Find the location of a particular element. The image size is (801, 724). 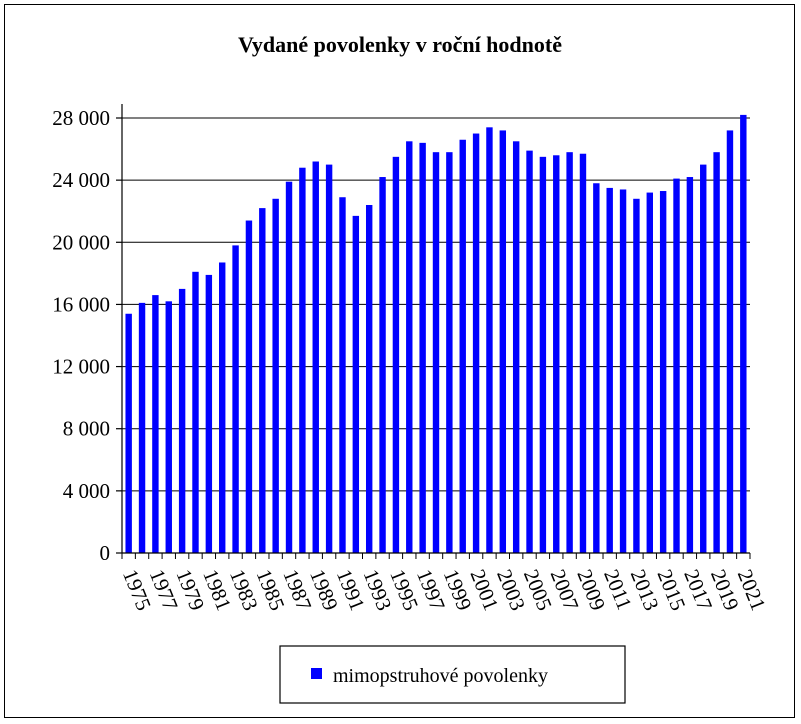

y-tick-label: 16 000 is located at coordinates (81, 304).